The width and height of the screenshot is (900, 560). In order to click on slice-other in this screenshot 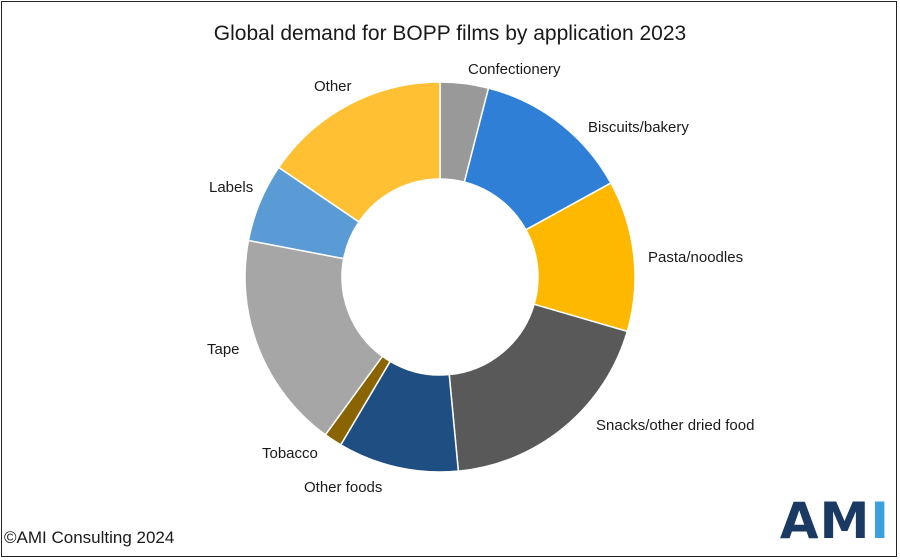, I will do `click(359, 152)`.